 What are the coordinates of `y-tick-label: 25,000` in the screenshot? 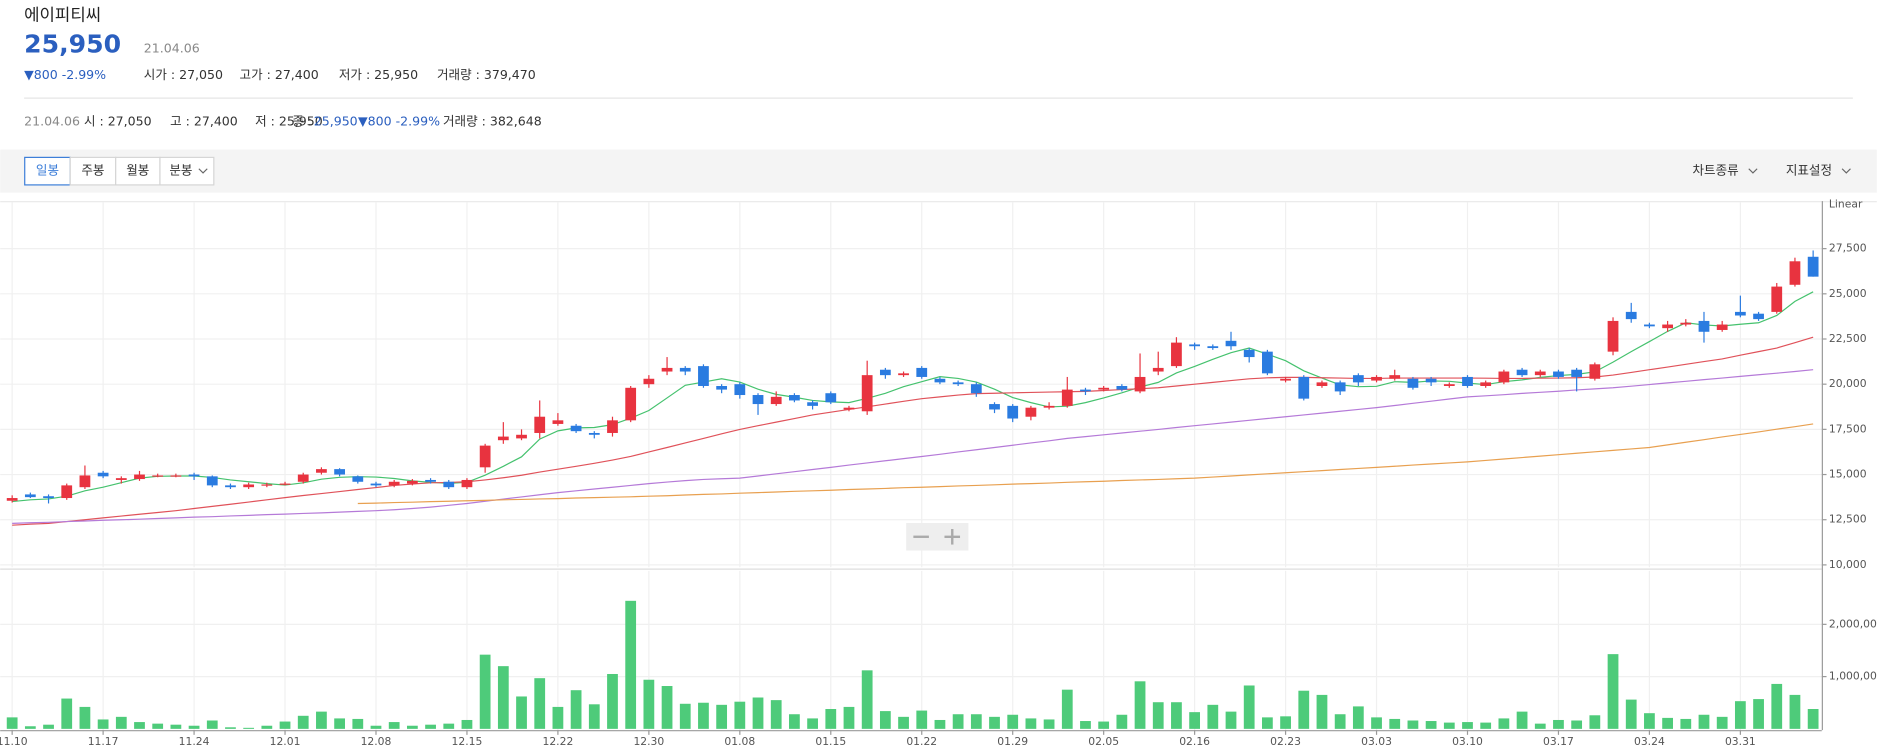 It's located at (1848, 293).